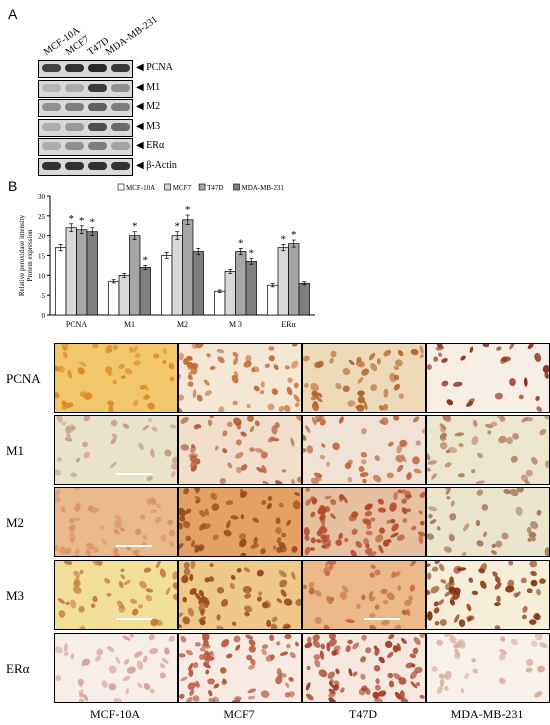  What do you see at coordinates (148, 126) in the screenshot?
I see `blot-label: ◀ M3` at bounding box center [148, 126].